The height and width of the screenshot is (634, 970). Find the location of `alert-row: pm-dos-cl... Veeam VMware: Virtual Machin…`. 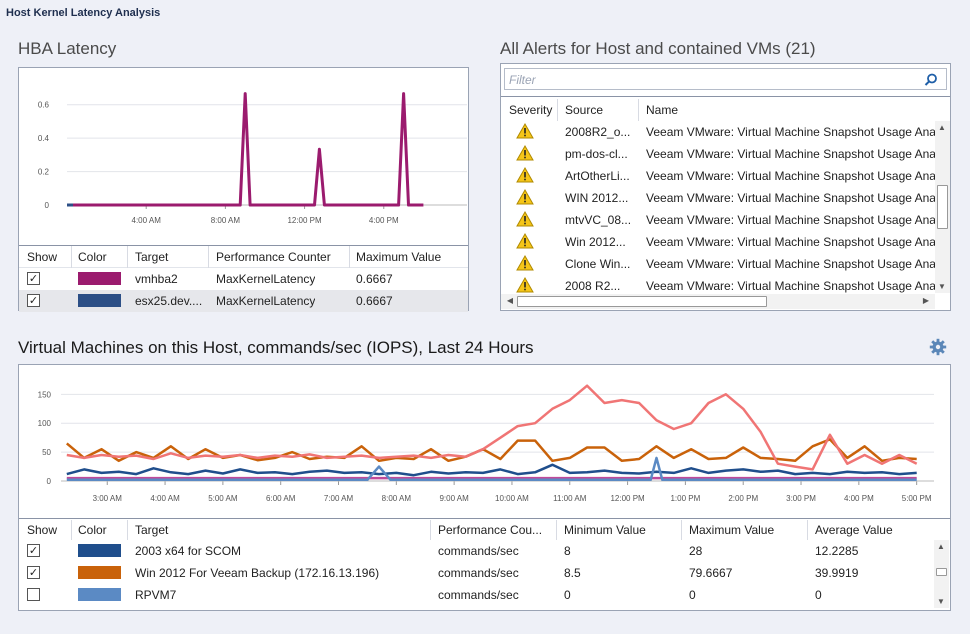

alert-row: pm-dos-cl... Veeam VMware: Virtual Machin… is located at coordinates (718, 154).